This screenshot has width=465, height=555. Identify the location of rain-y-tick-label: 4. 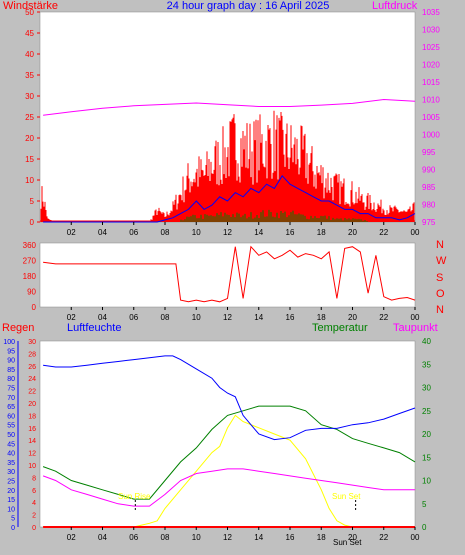
(34, 503).